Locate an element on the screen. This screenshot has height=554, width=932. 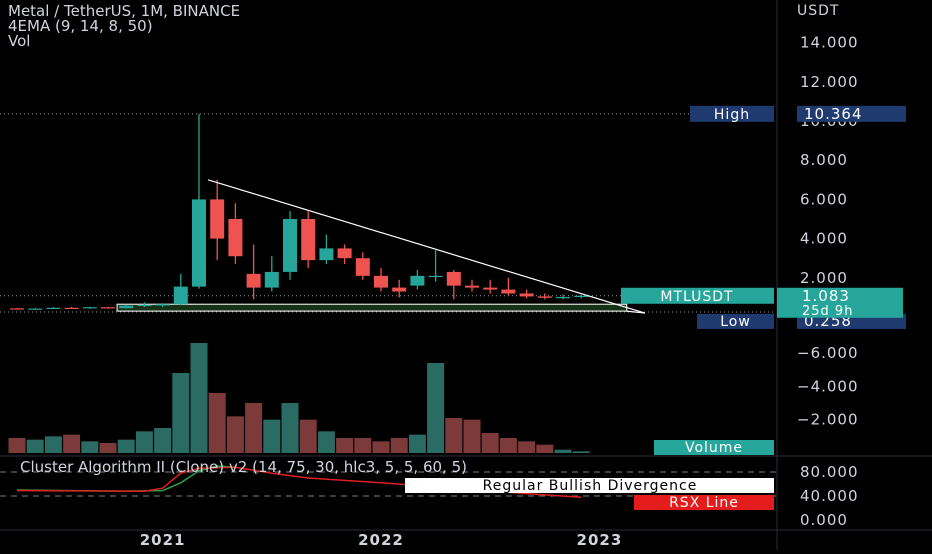
current-price-value: 1.083 is located at coordinates (826, 296).